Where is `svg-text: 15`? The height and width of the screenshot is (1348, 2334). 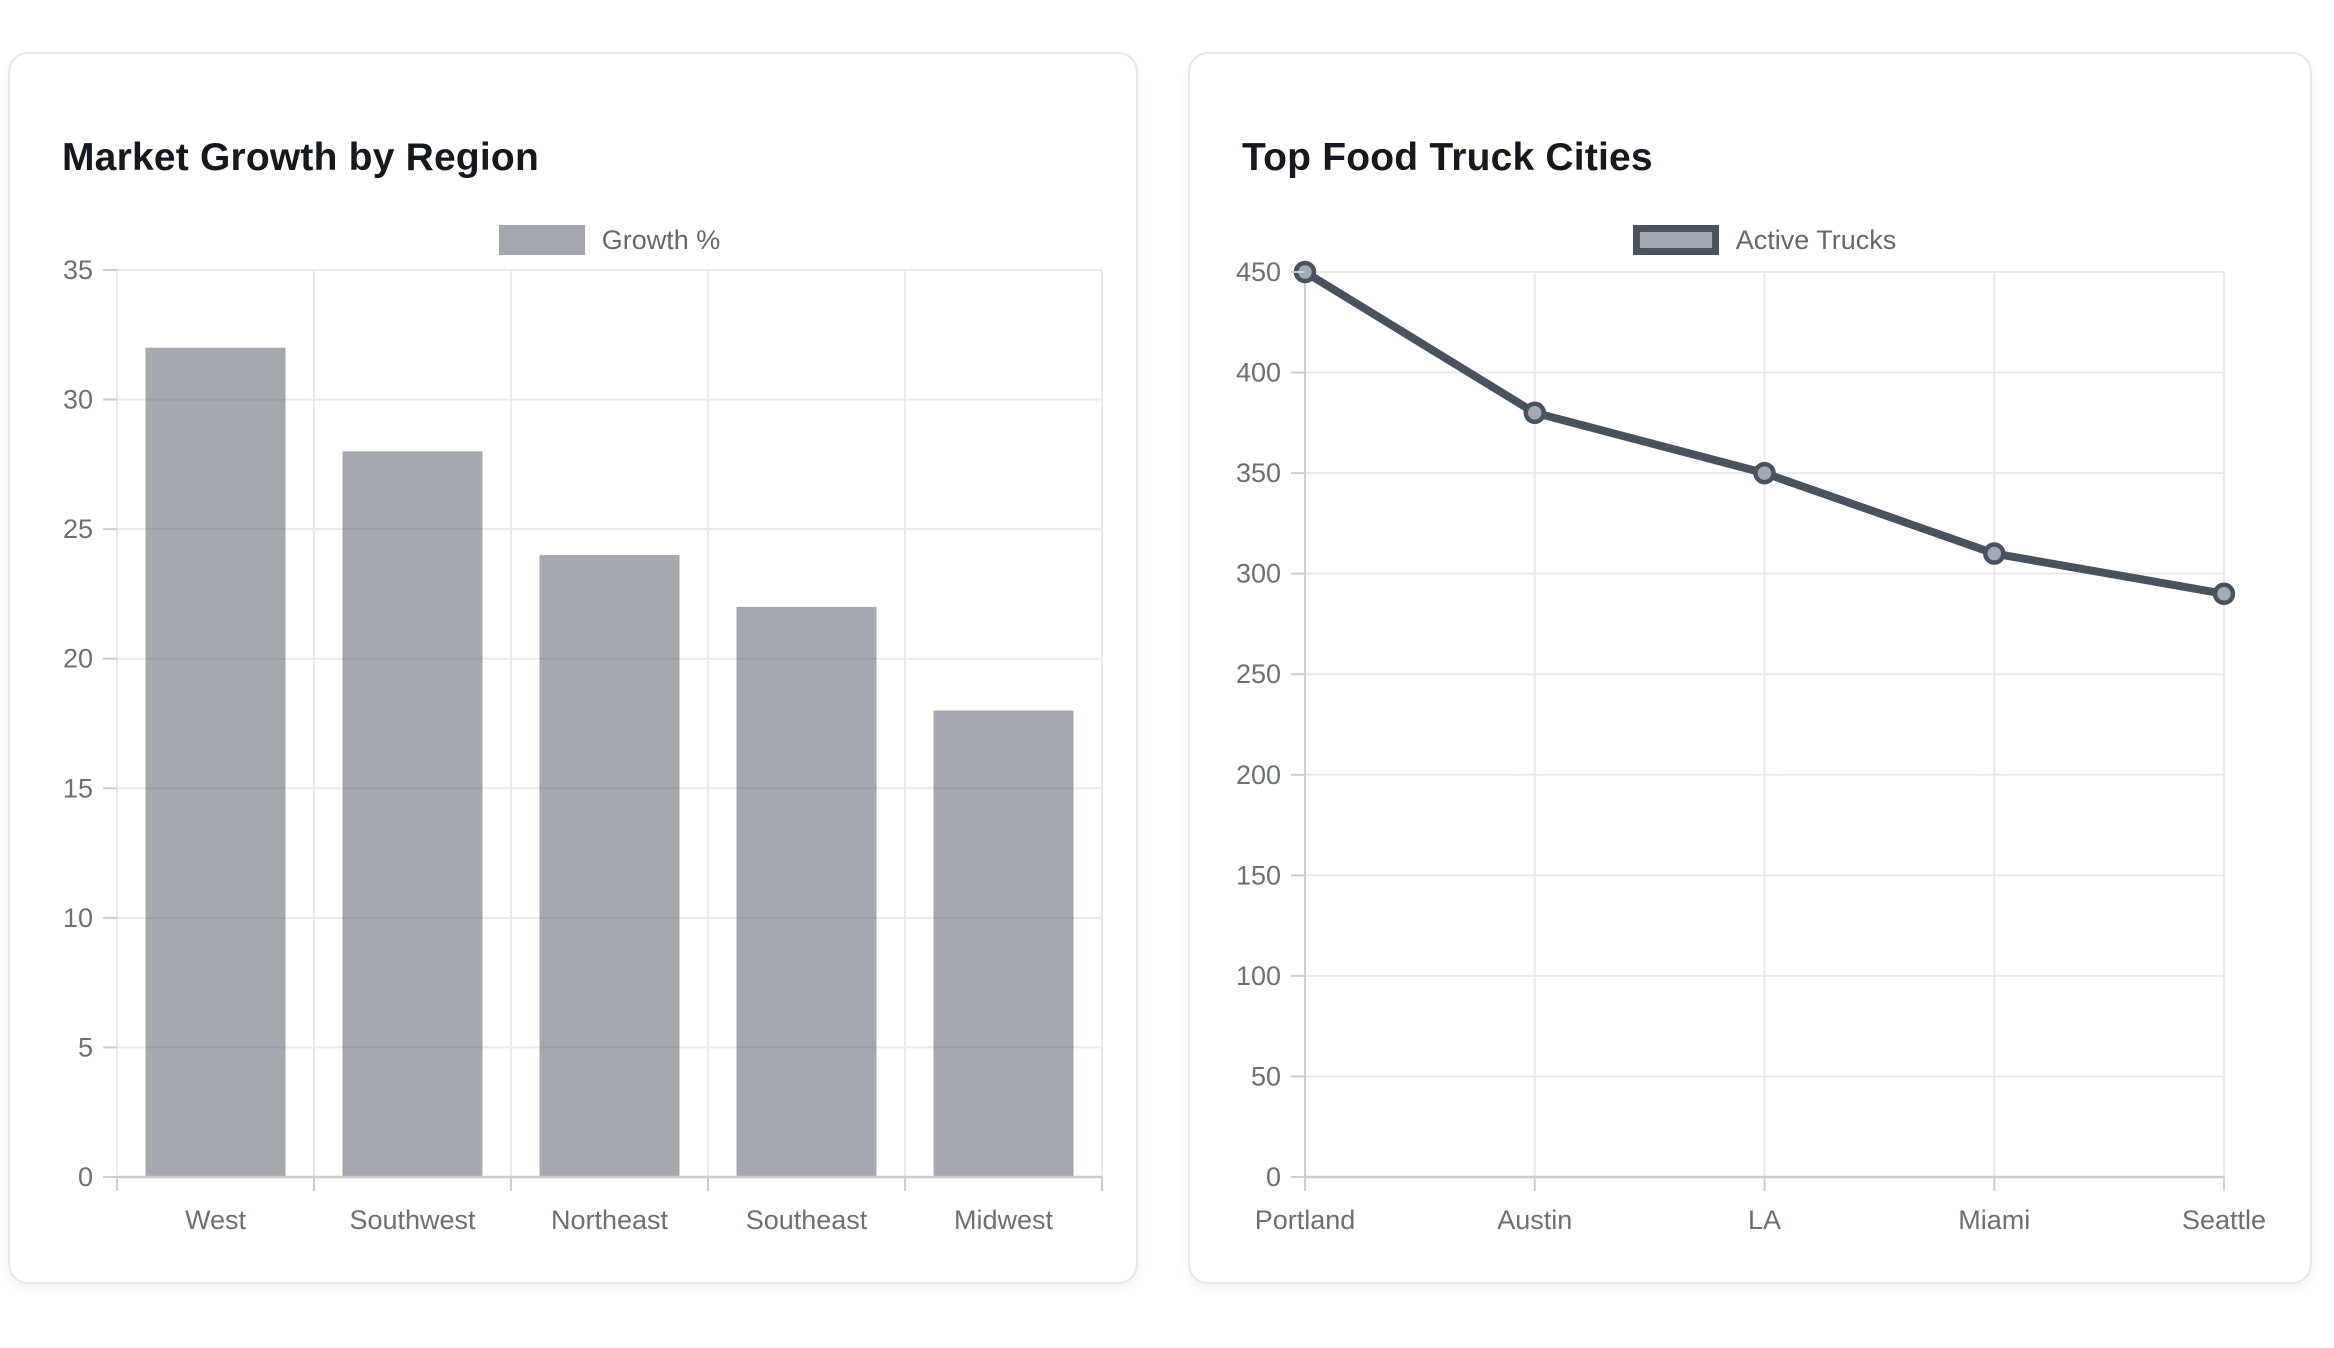
svg-text: 15 is located at coordinates (78, 788).